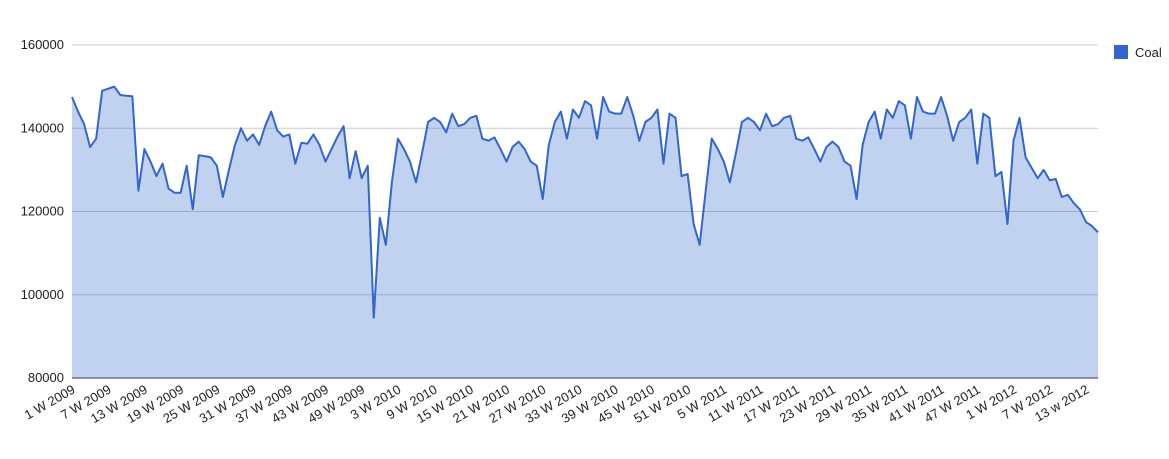 The image size is (1169, 459). What do you see at coordinates (42, 211) in the screenshot?
I see `y-tick-label: 120000` at bounding box center [42, 211].